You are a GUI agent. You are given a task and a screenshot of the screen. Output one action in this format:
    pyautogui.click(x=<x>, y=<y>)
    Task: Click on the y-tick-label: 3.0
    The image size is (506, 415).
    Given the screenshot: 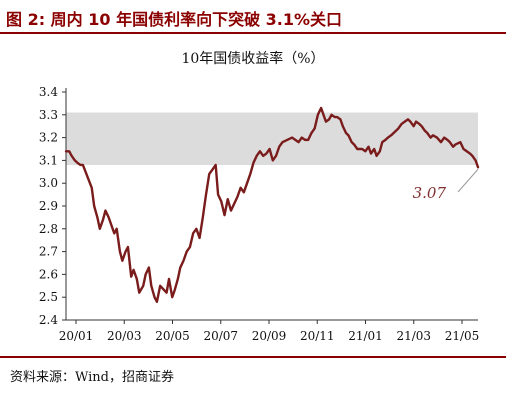 What is the action you would take?
    pyautogui.click(x=48, y=183)
    